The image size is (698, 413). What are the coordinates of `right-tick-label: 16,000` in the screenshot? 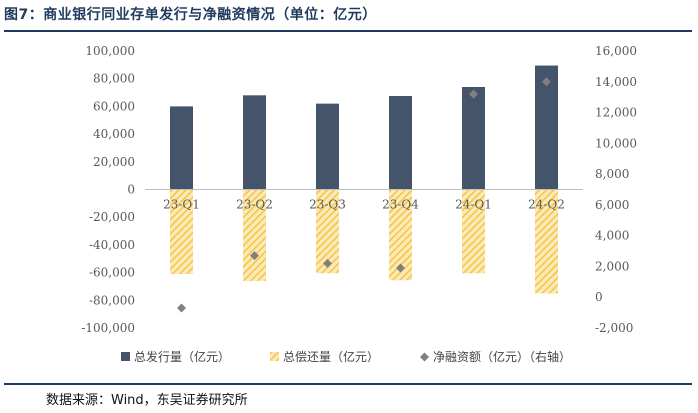 It's located at (616, 51).